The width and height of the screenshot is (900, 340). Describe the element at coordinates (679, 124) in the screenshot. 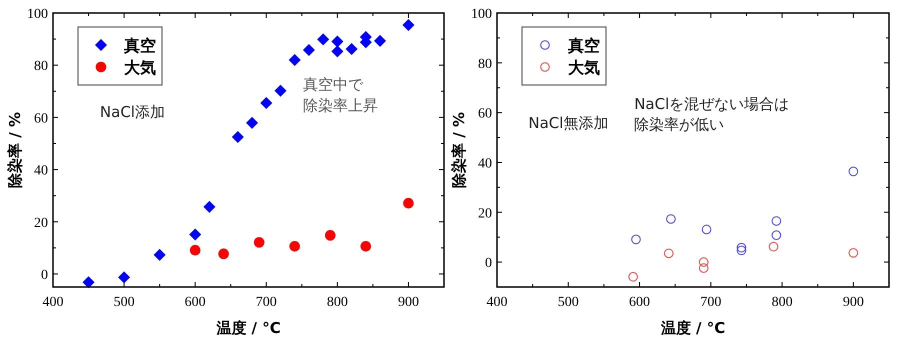

I see `annotation: 除染率が低い` at that location.